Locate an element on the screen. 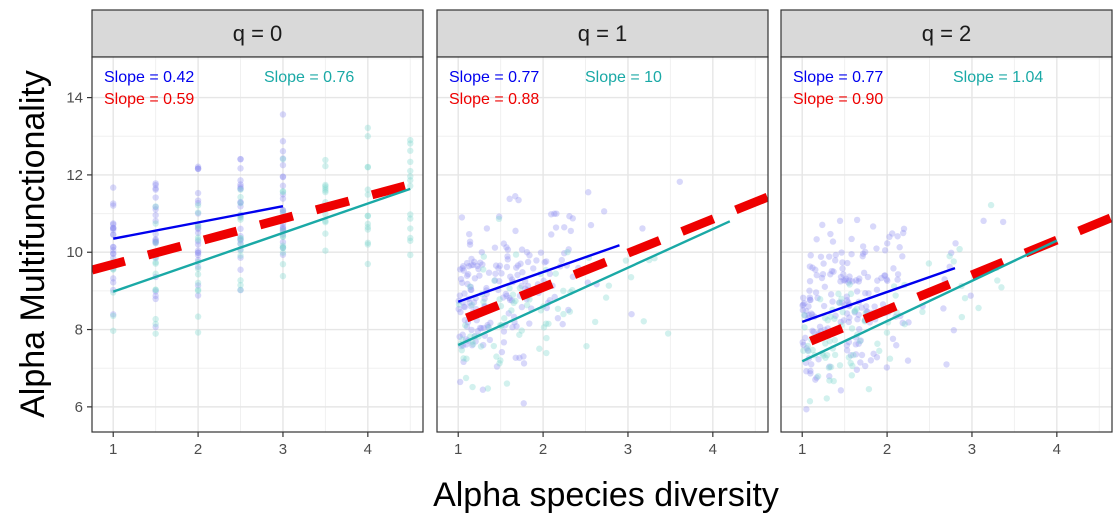 This screenshot has width=1116, height=516. slope-annotation-red: Slope = 0.88 is located at coordinates (494, 99).